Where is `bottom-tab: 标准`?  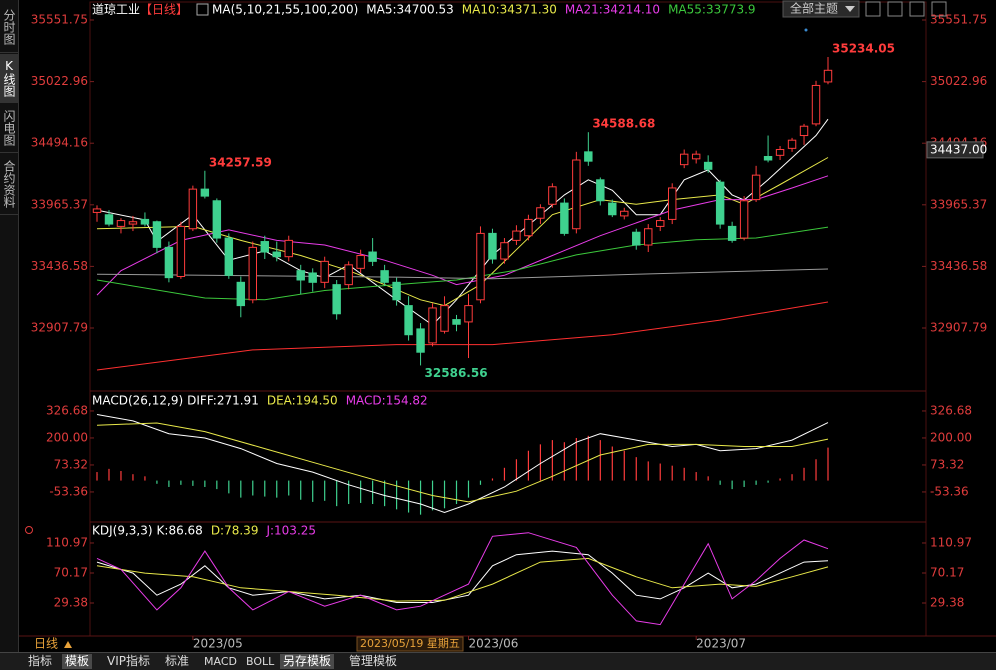 bottom-tab: 标准 is located at coordinates (177, 661).